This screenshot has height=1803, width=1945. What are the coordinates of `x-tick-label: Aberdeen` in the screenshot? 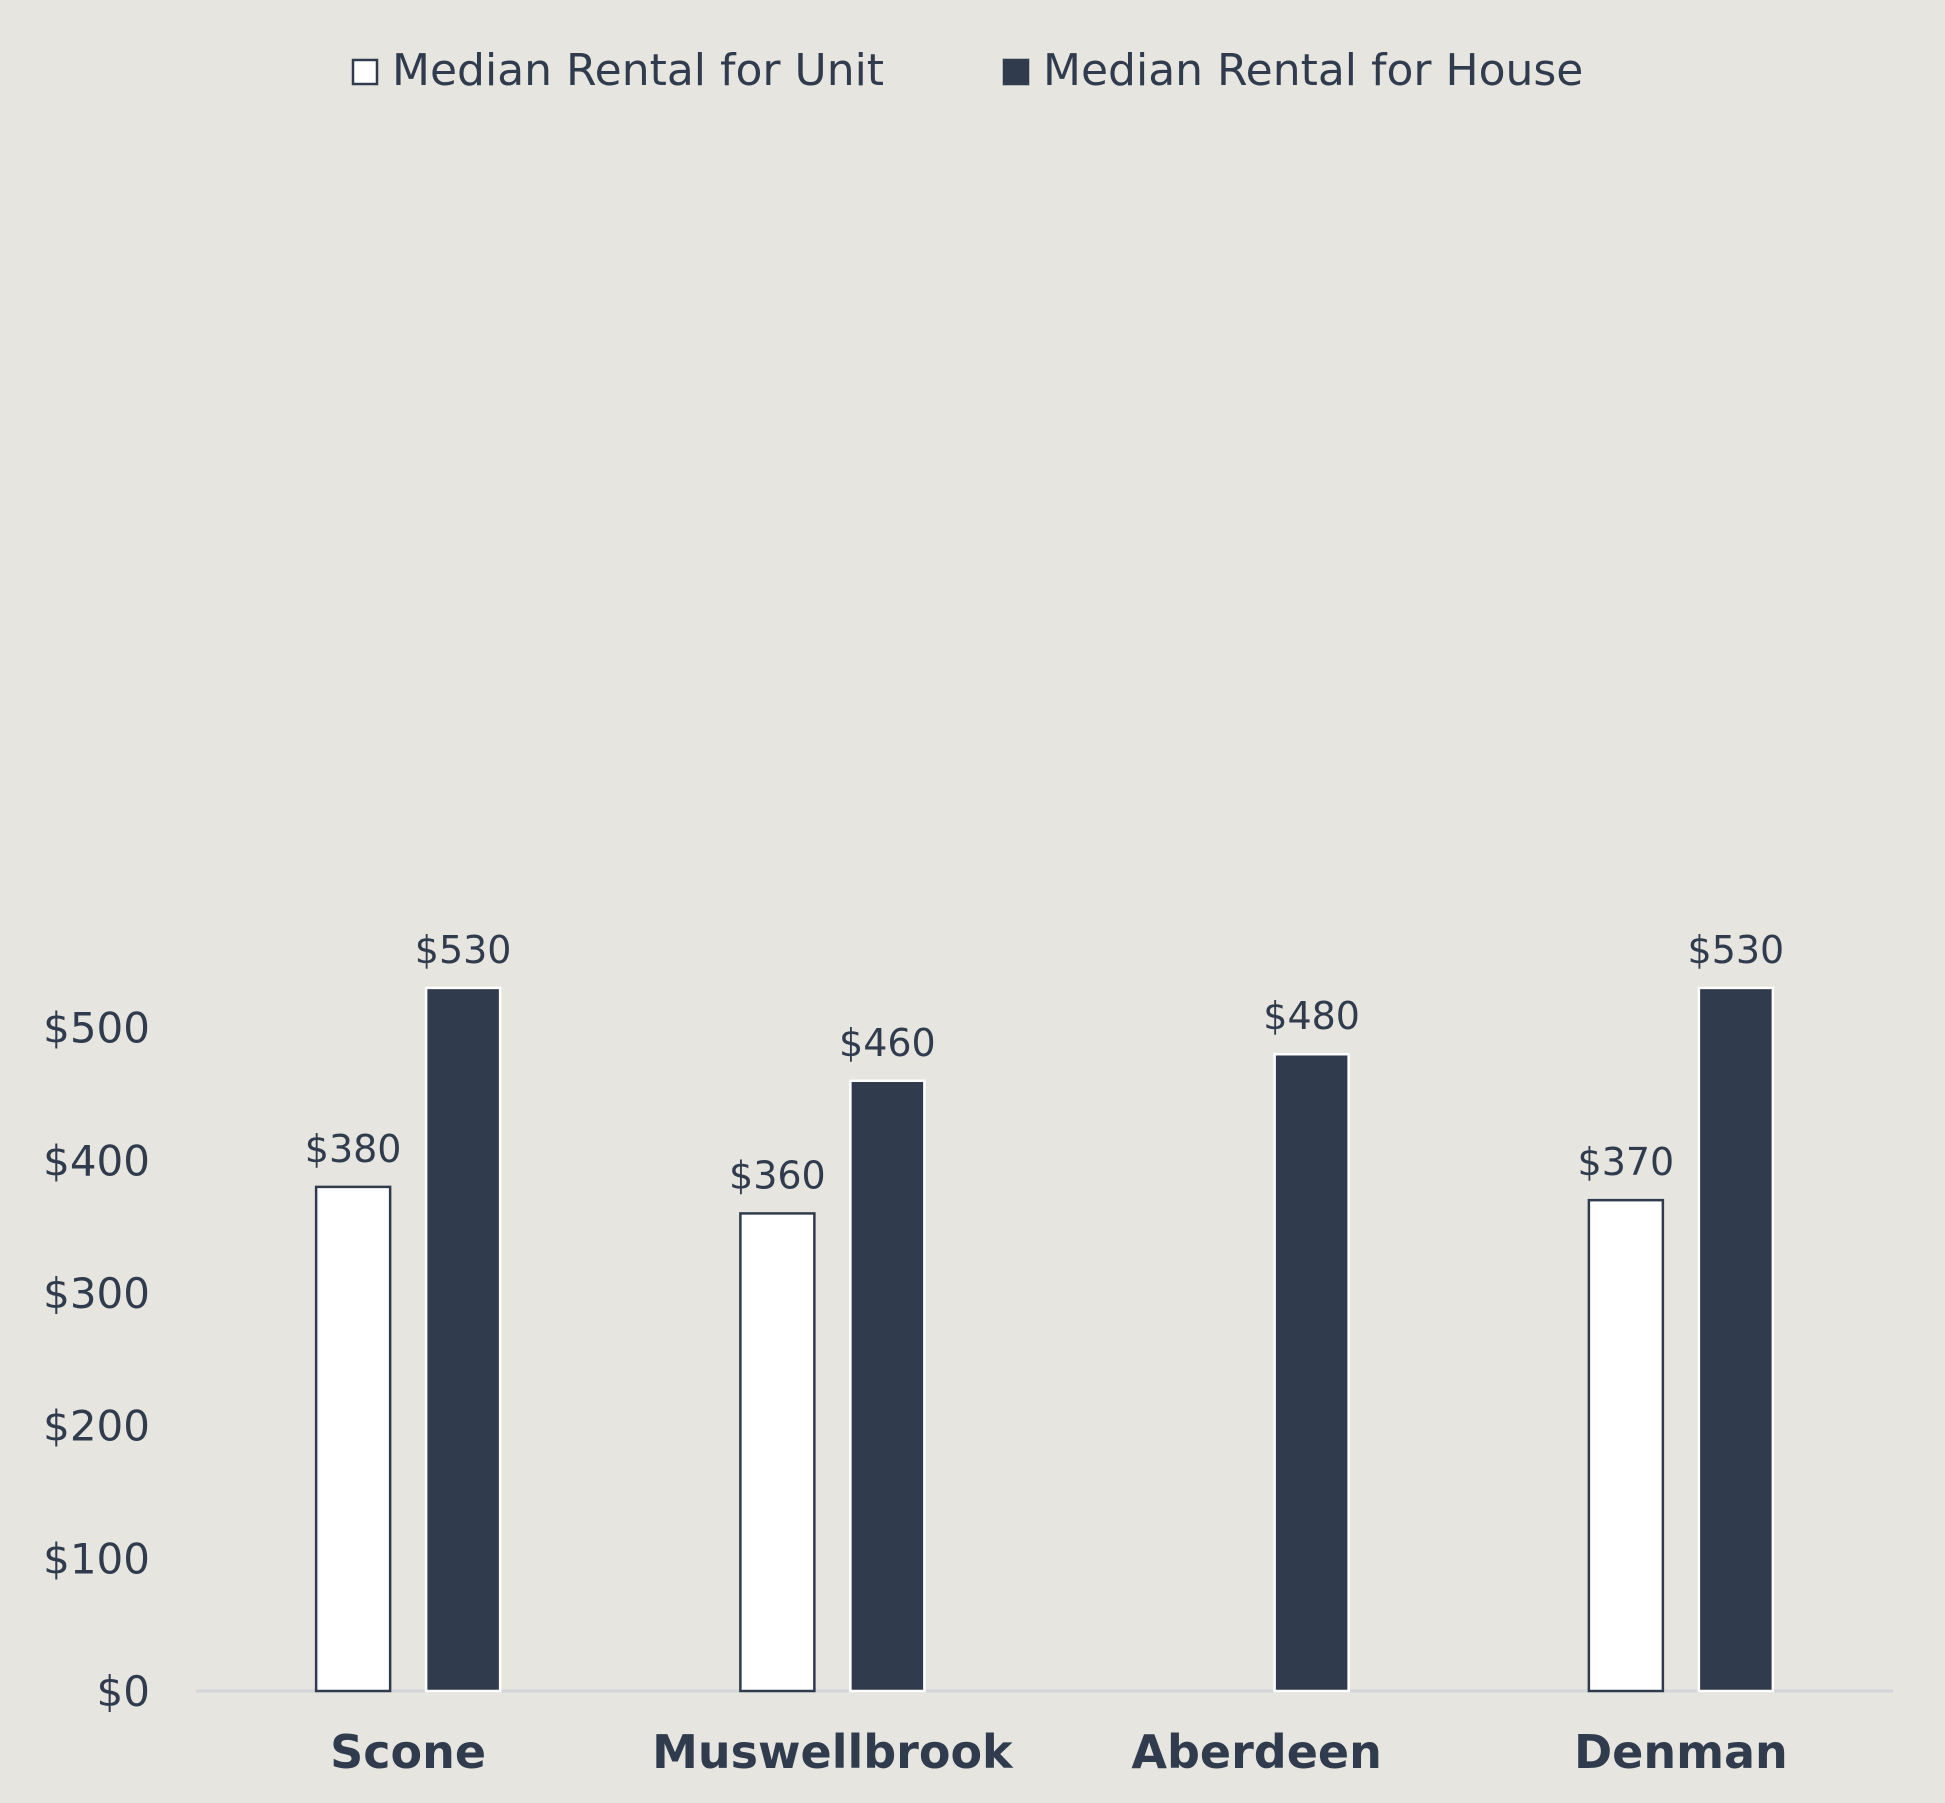 It's located at (1256, 1752).